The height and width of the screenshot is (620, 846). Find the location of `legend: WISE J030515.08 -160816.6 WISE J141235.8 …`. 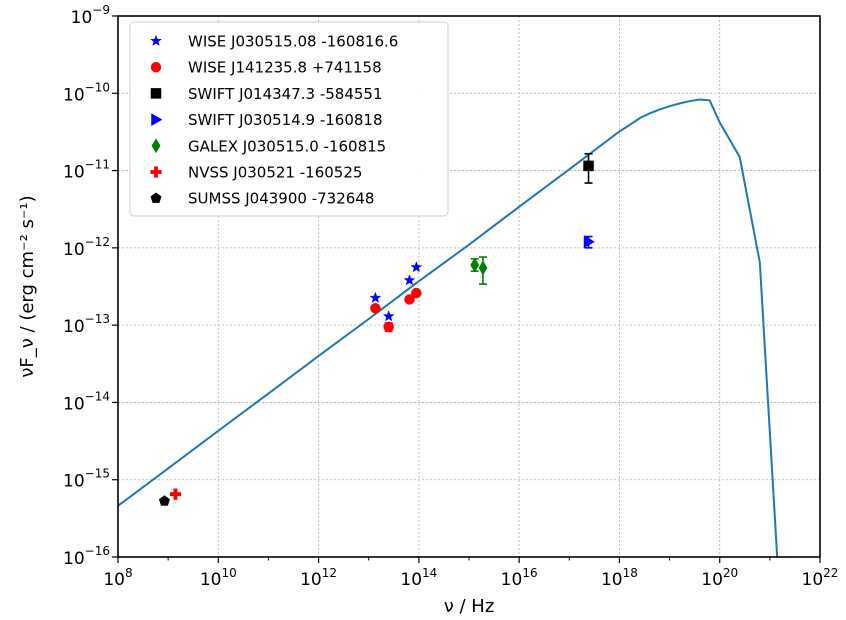

legend: WISE J030515.08 -160816.6 WISE J141235.8 … is located at coordinates (289, 119).